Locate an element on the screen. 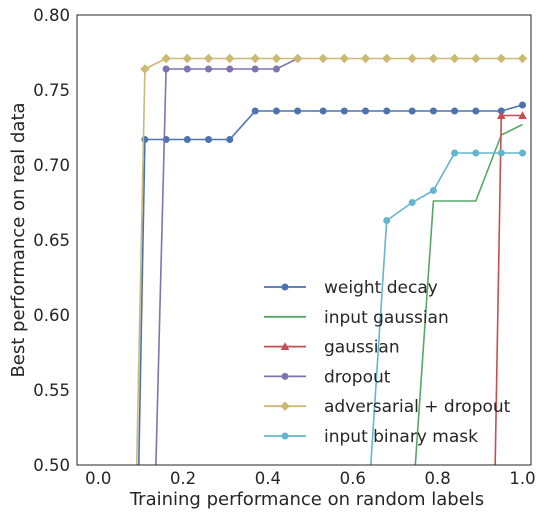  x-tick-label: 0.4 is located at coordinates (268, 478).